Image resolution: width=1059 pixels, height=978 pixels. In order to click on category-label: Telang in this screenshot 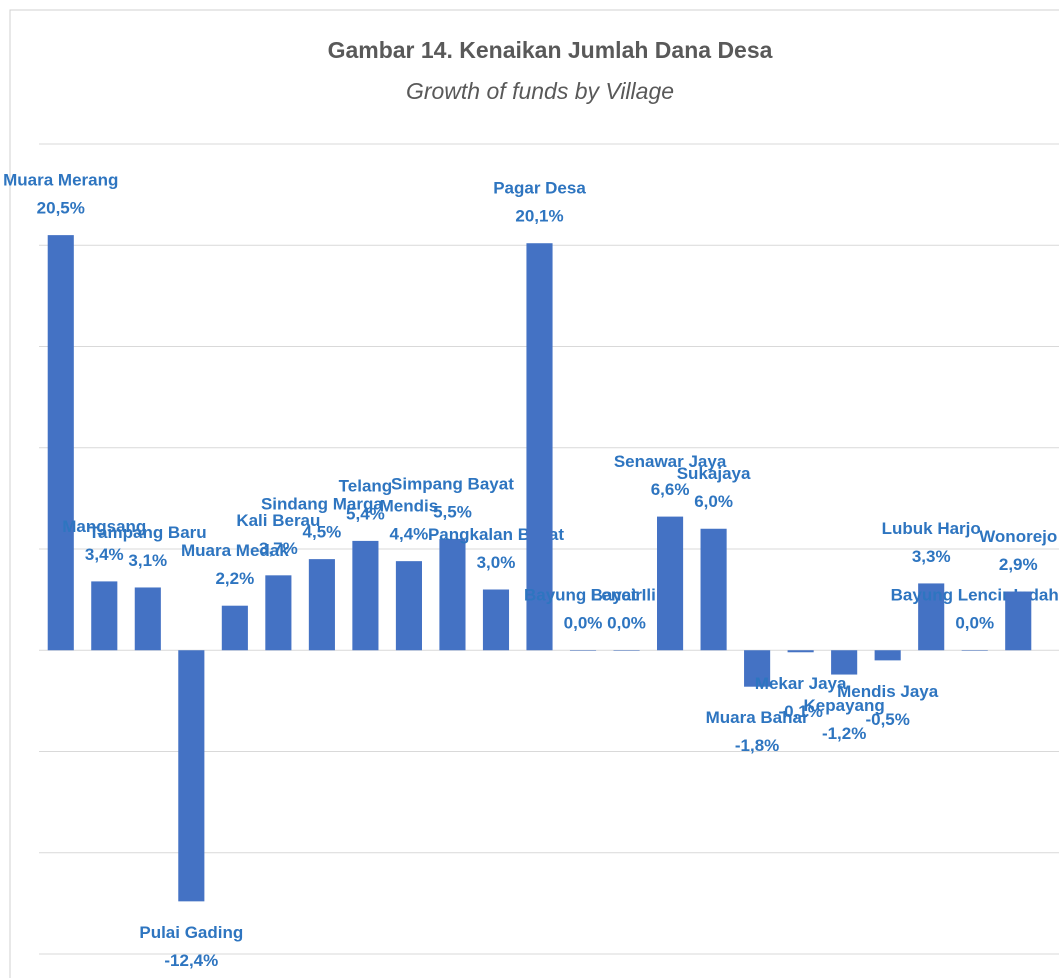, I will do `click(366, 485)`.